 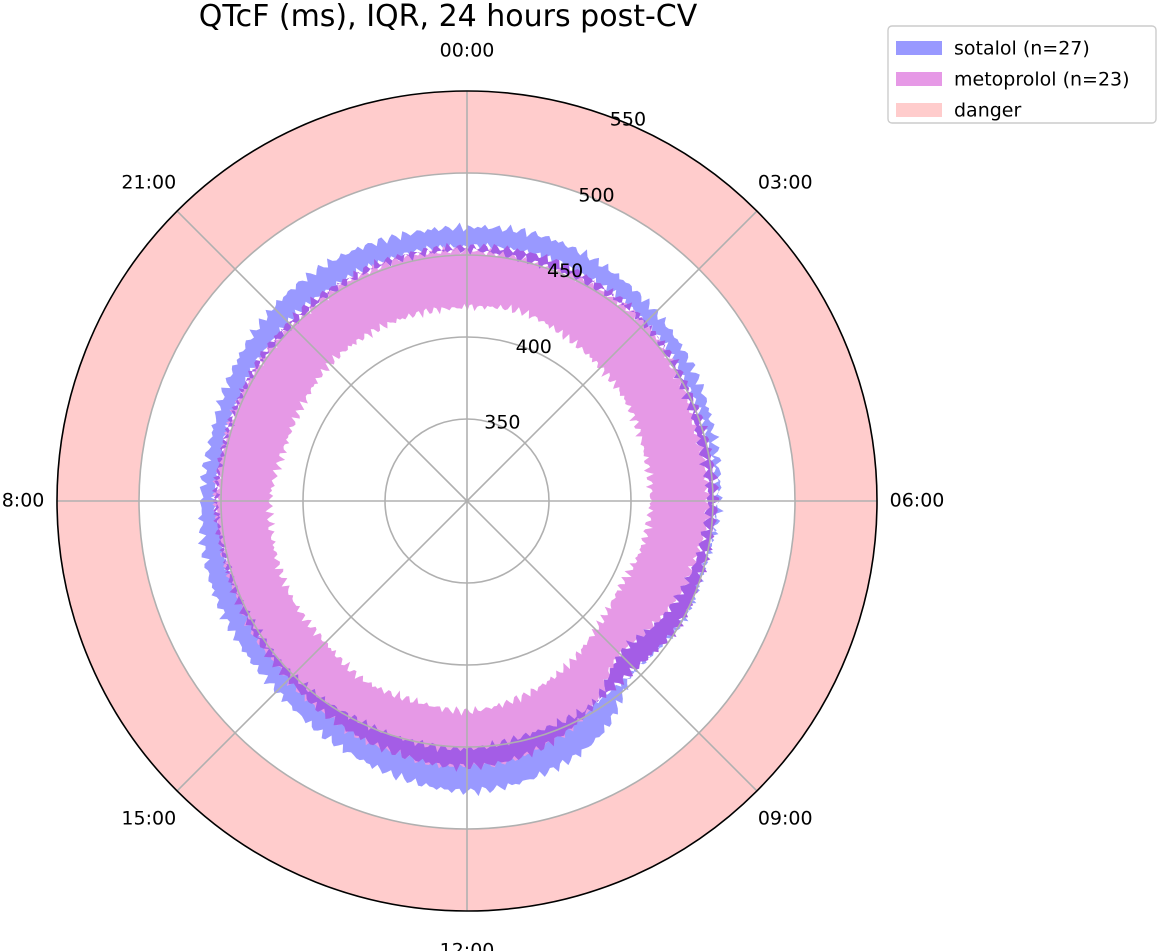 What do you see at coordinates (596, 195) in the screenshot?
I see `r-tick-label: 500` at bounding box center [596, 195].